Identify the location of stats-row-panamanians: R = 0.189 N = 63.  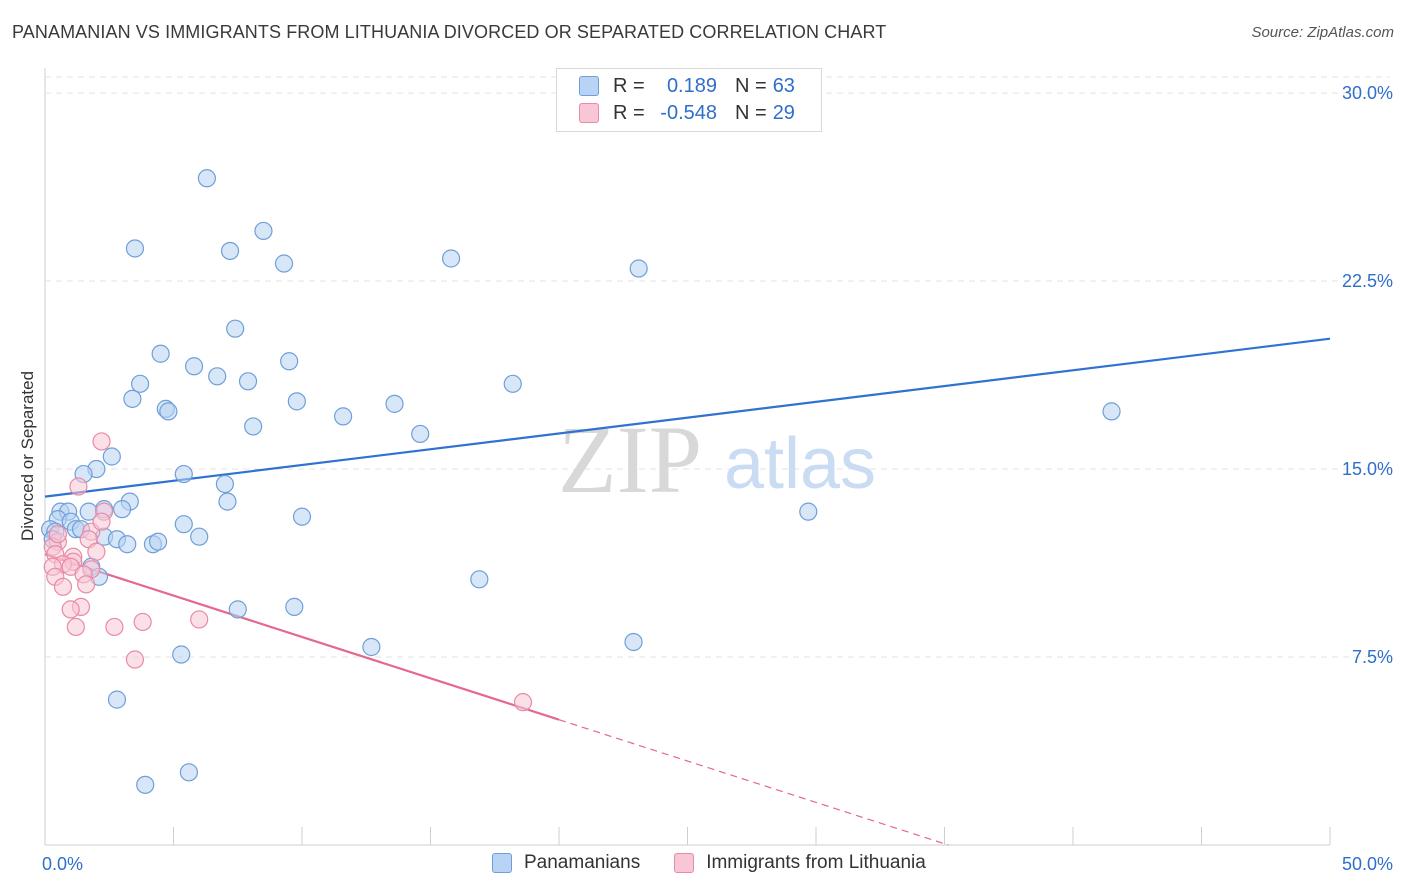
(687, 86).